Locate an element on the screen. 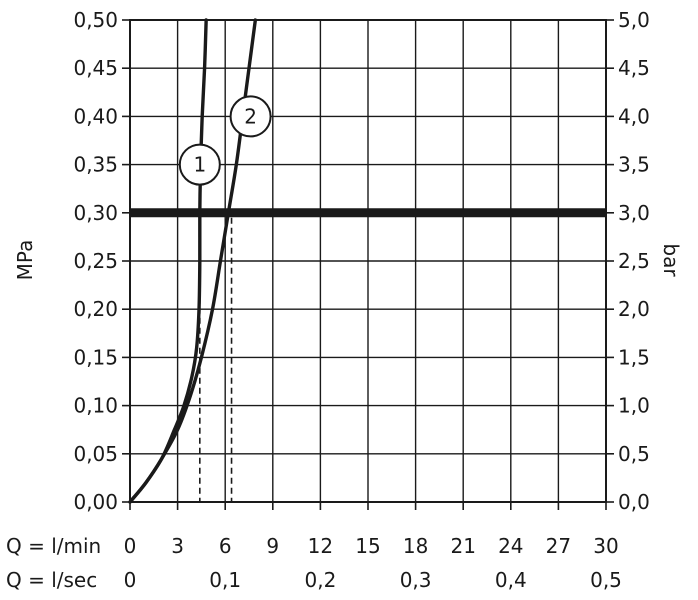 The height and width of the screenshot is (600, 698). y-tick-label-right: 1,5 is located at coordinates (634, 357).